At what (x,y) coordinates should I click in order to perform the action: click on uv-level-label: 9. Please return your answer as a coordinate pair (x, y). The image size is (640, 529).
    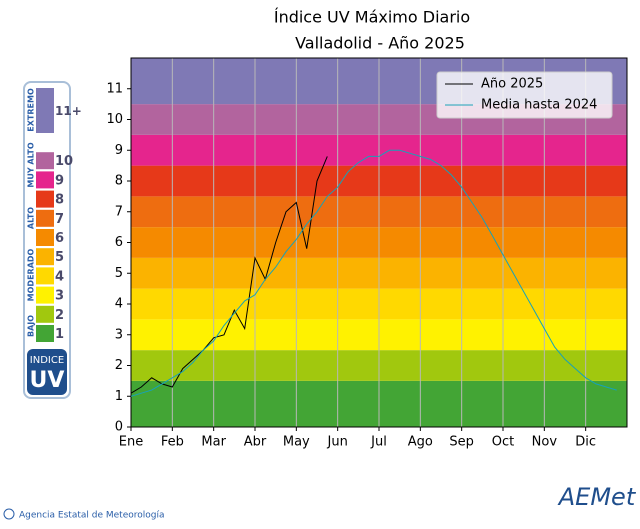
    Looking at the image, I should click on (59, 180).